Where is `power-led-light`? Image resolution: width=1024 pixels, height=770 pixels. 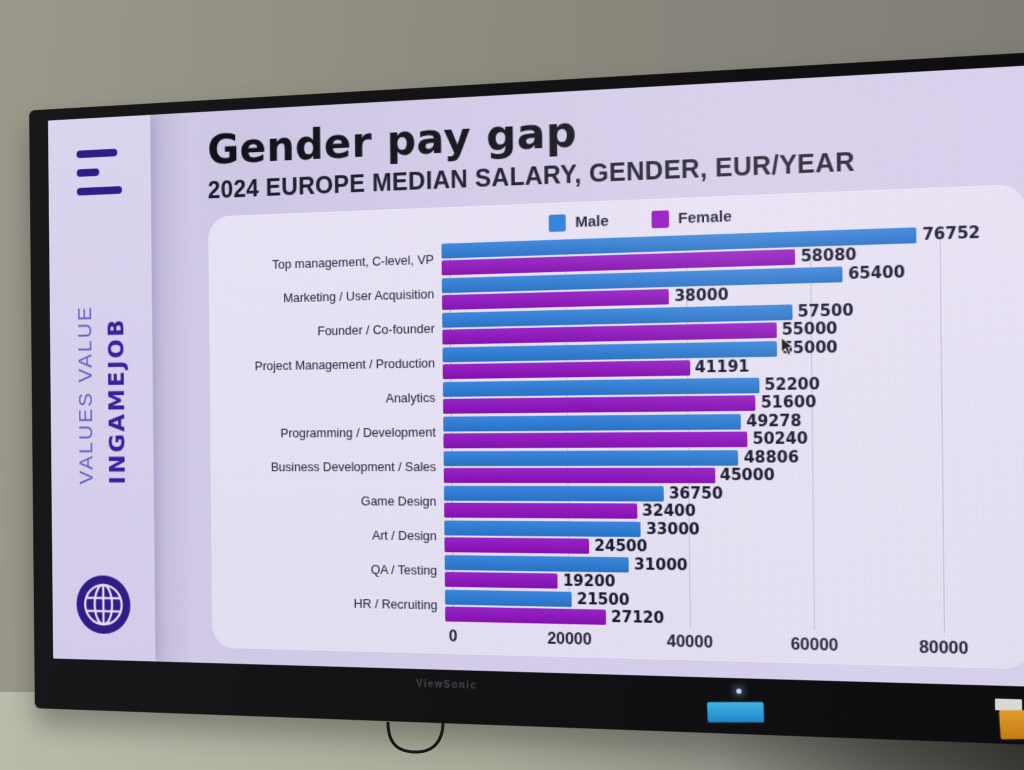
power-led-light is located at coordinates (739, 691).